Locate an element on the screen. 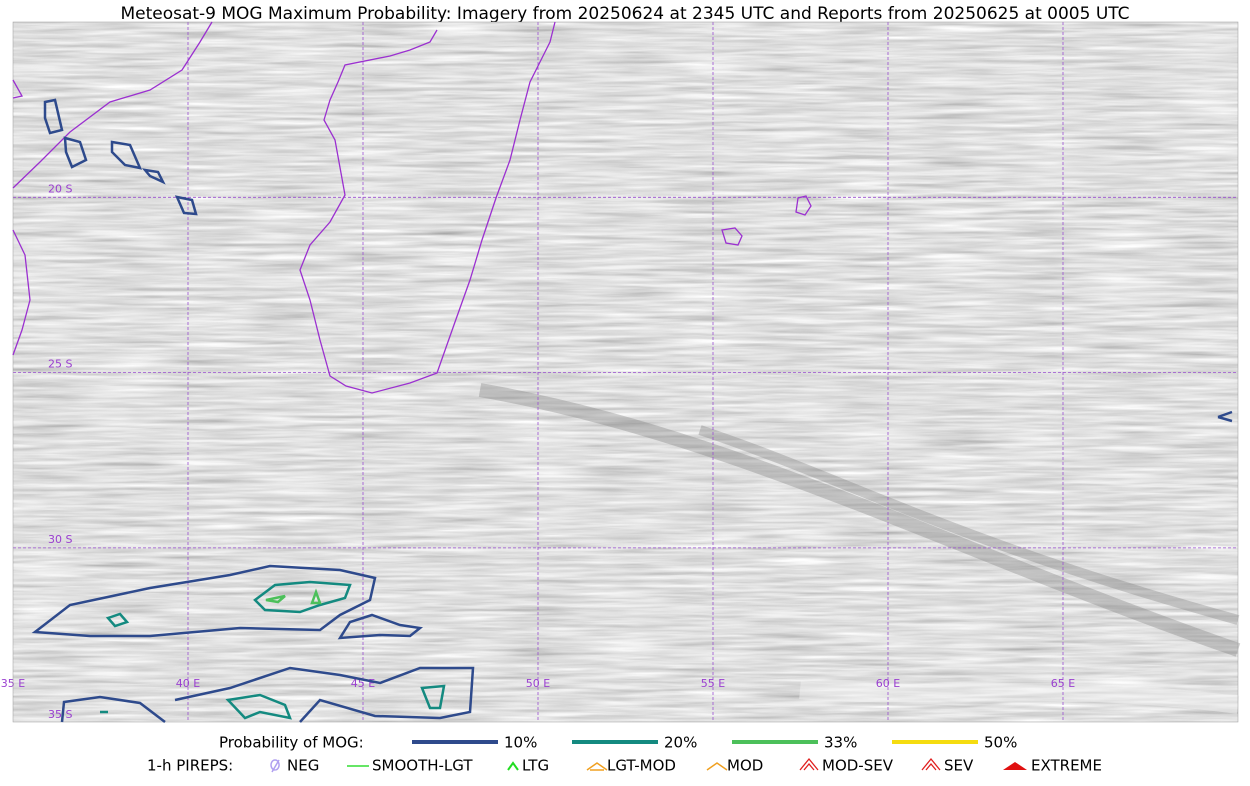  legend-label: 1-h PIREPS: is located at coordinates (190, 766).